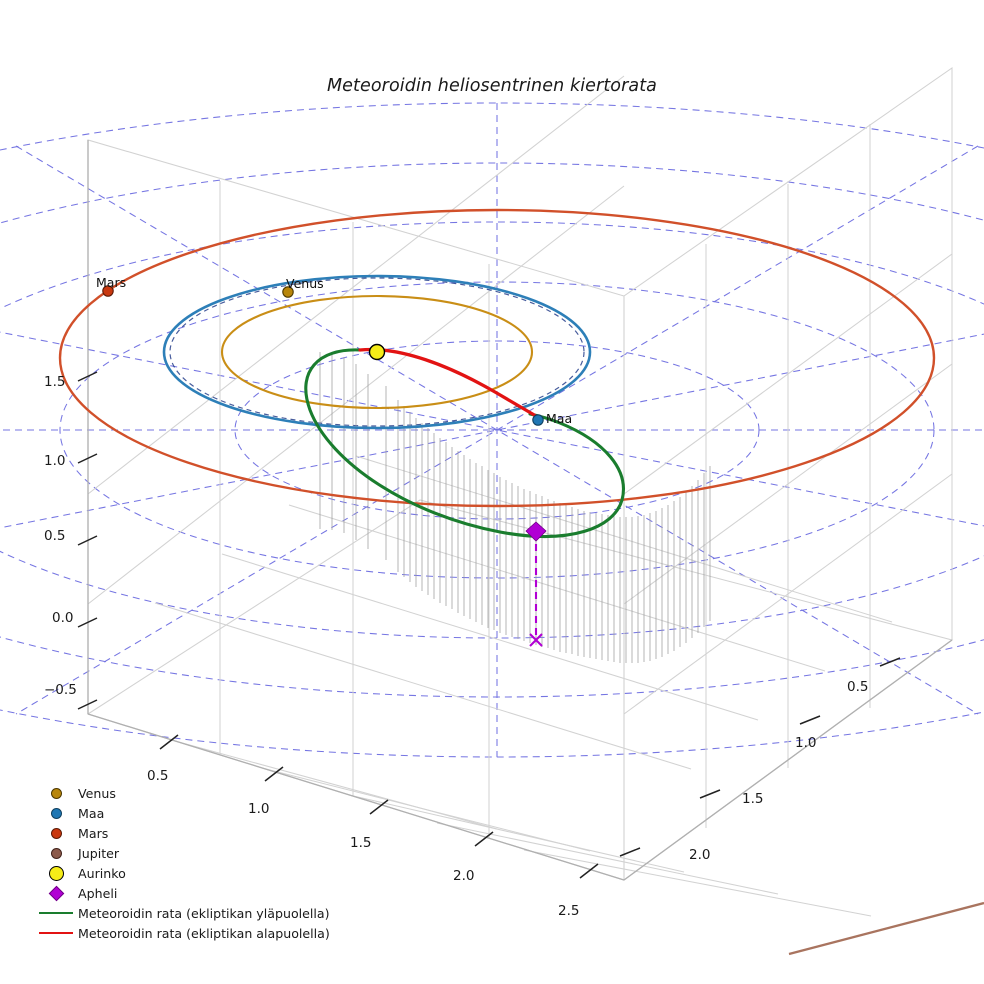 This screenshot has width=984, height=984. I want to click on y-tick-label: 1.5, so click(753, 799).